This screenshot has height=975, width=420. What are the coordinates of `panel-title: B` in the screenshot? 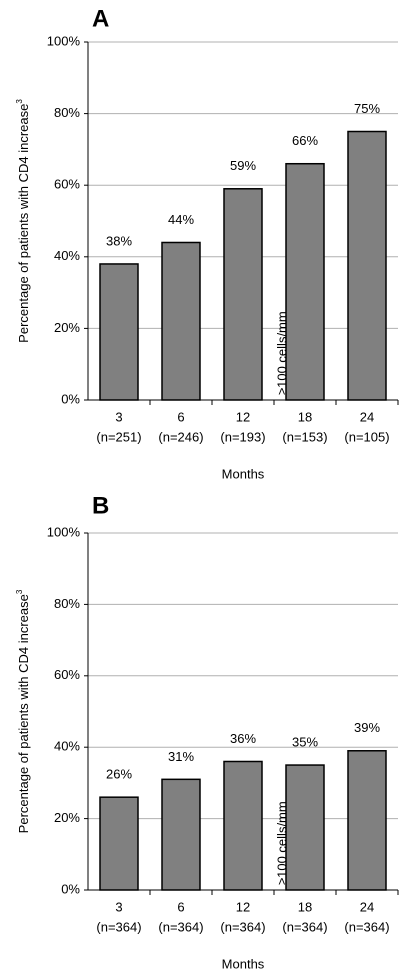 It's located at (100, 505).